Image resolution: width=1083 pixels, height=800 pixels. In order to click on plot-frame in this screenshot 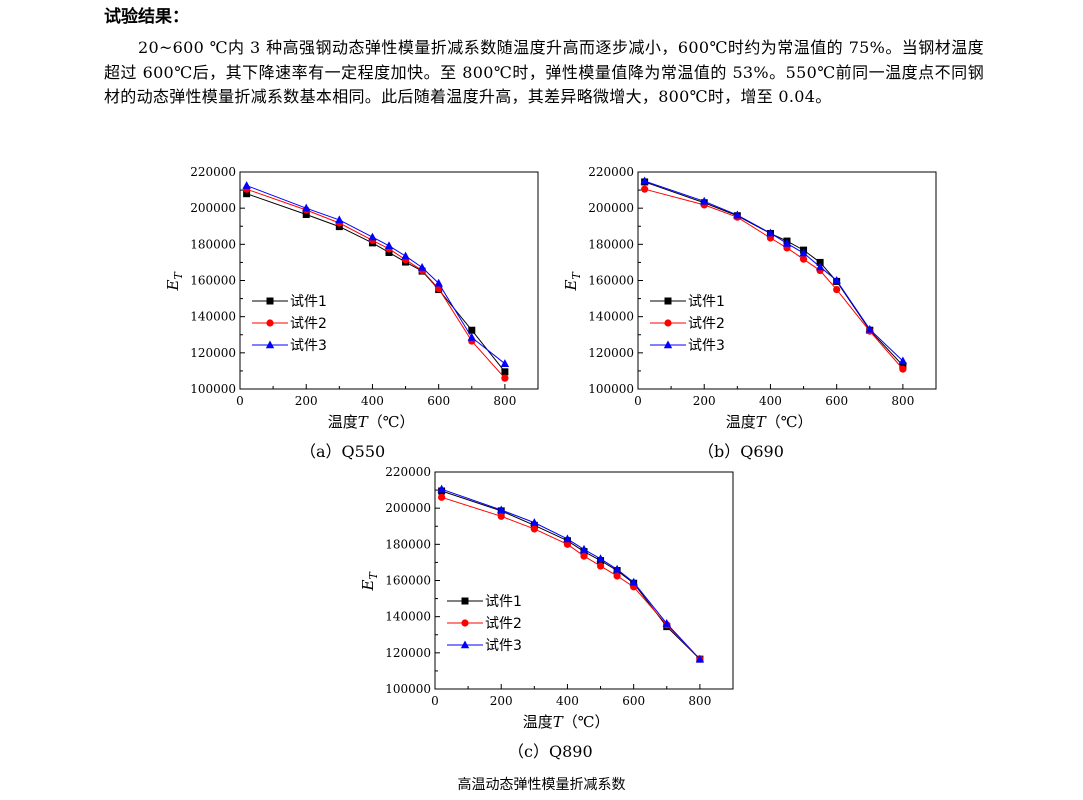, I will do `click(389, 280)`.